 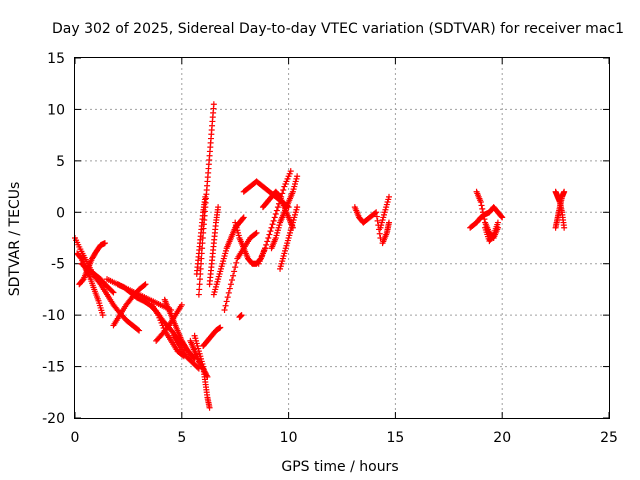 I want to click on x-tick-label: 15, so click(x=395, y=438).